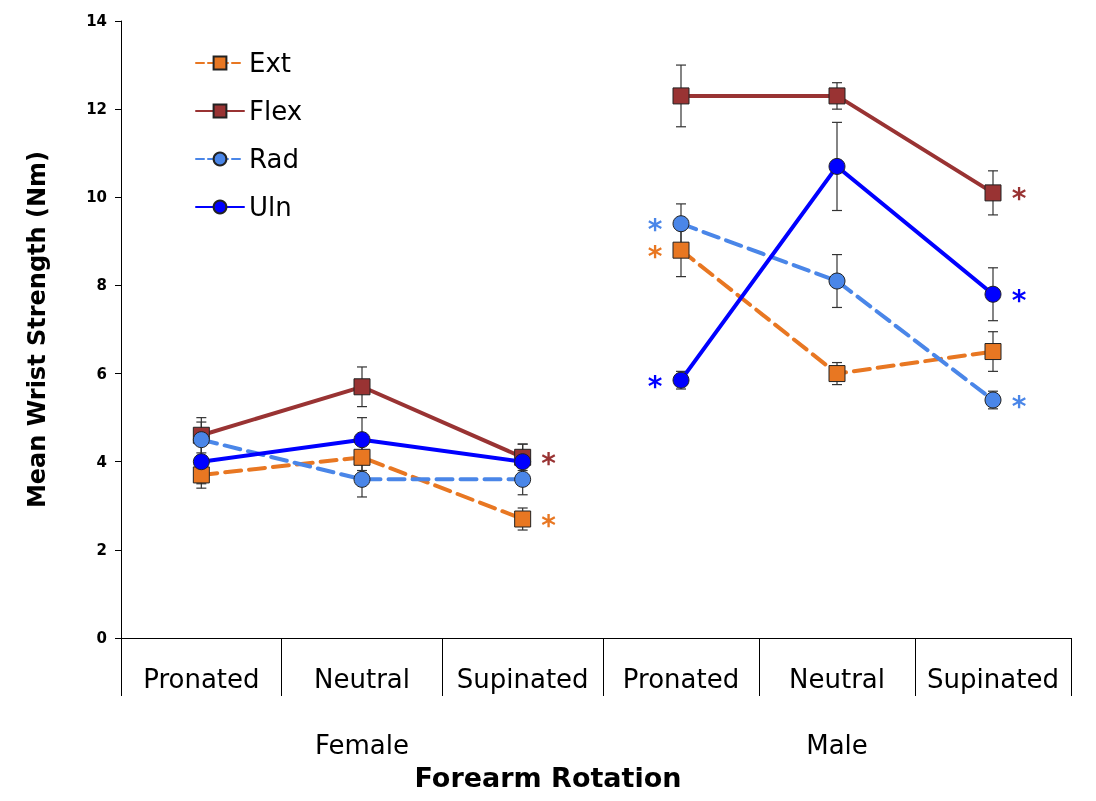  I want to click on x-axis-title: Female, so click(362, 745).